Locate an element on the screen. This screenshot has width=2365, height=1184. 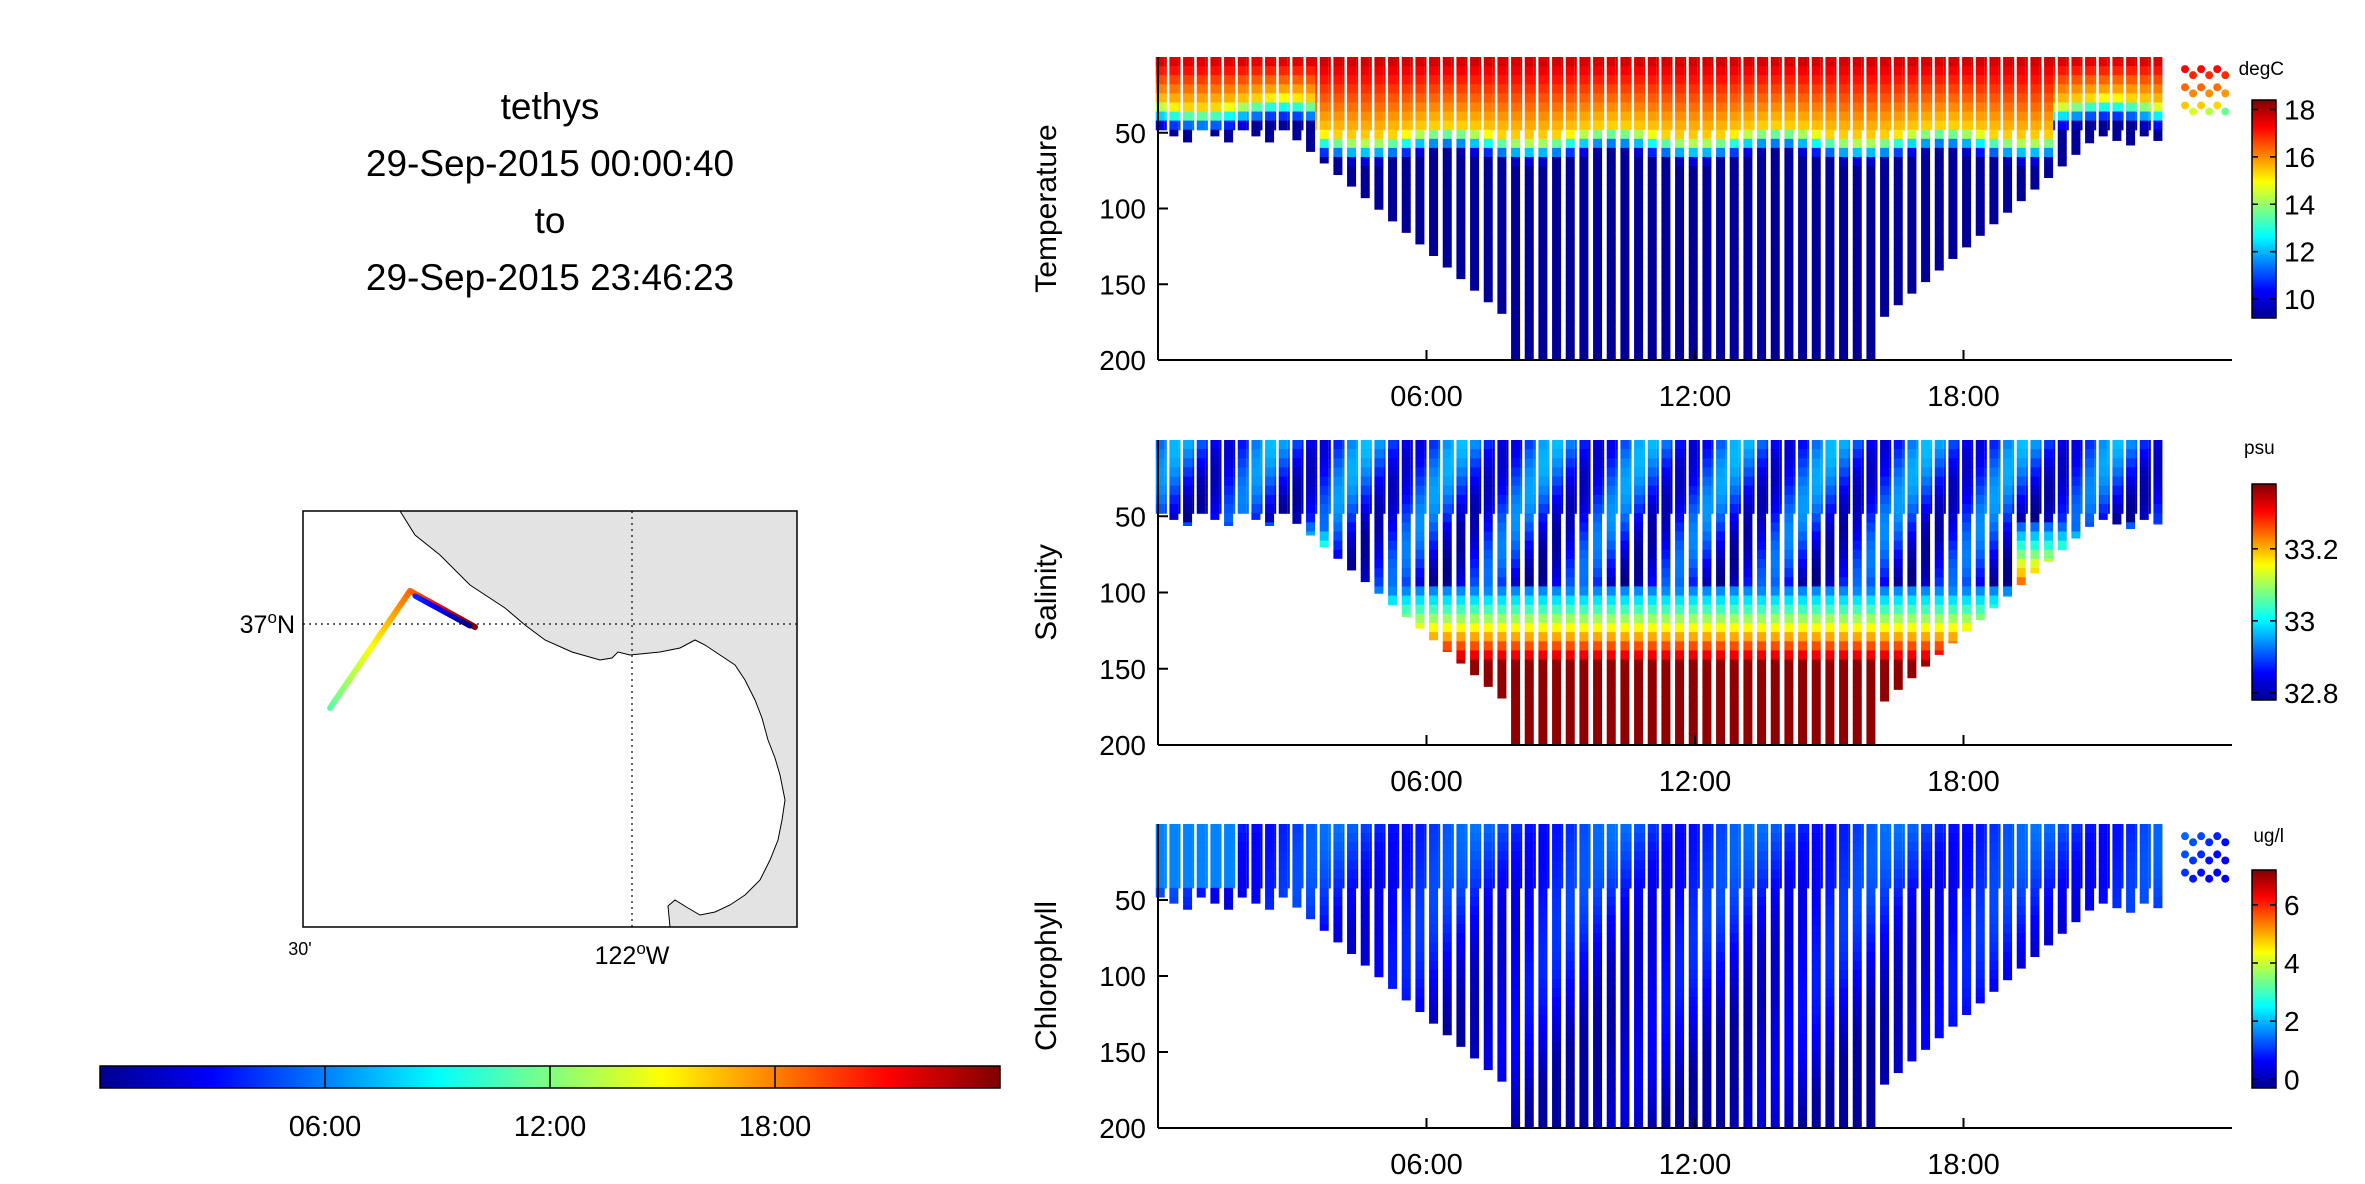
range-separator: to is located at coordinates (550, 220).